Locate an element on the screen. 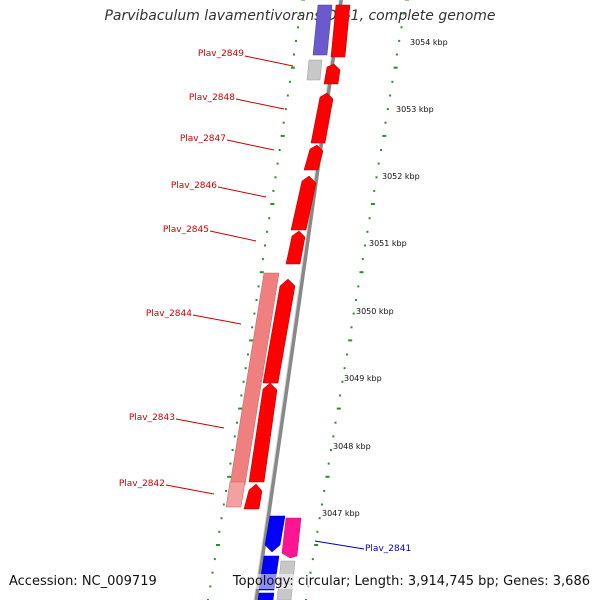  ruler-label-3054: 3054 kbp is located at coordinates (429, 42).